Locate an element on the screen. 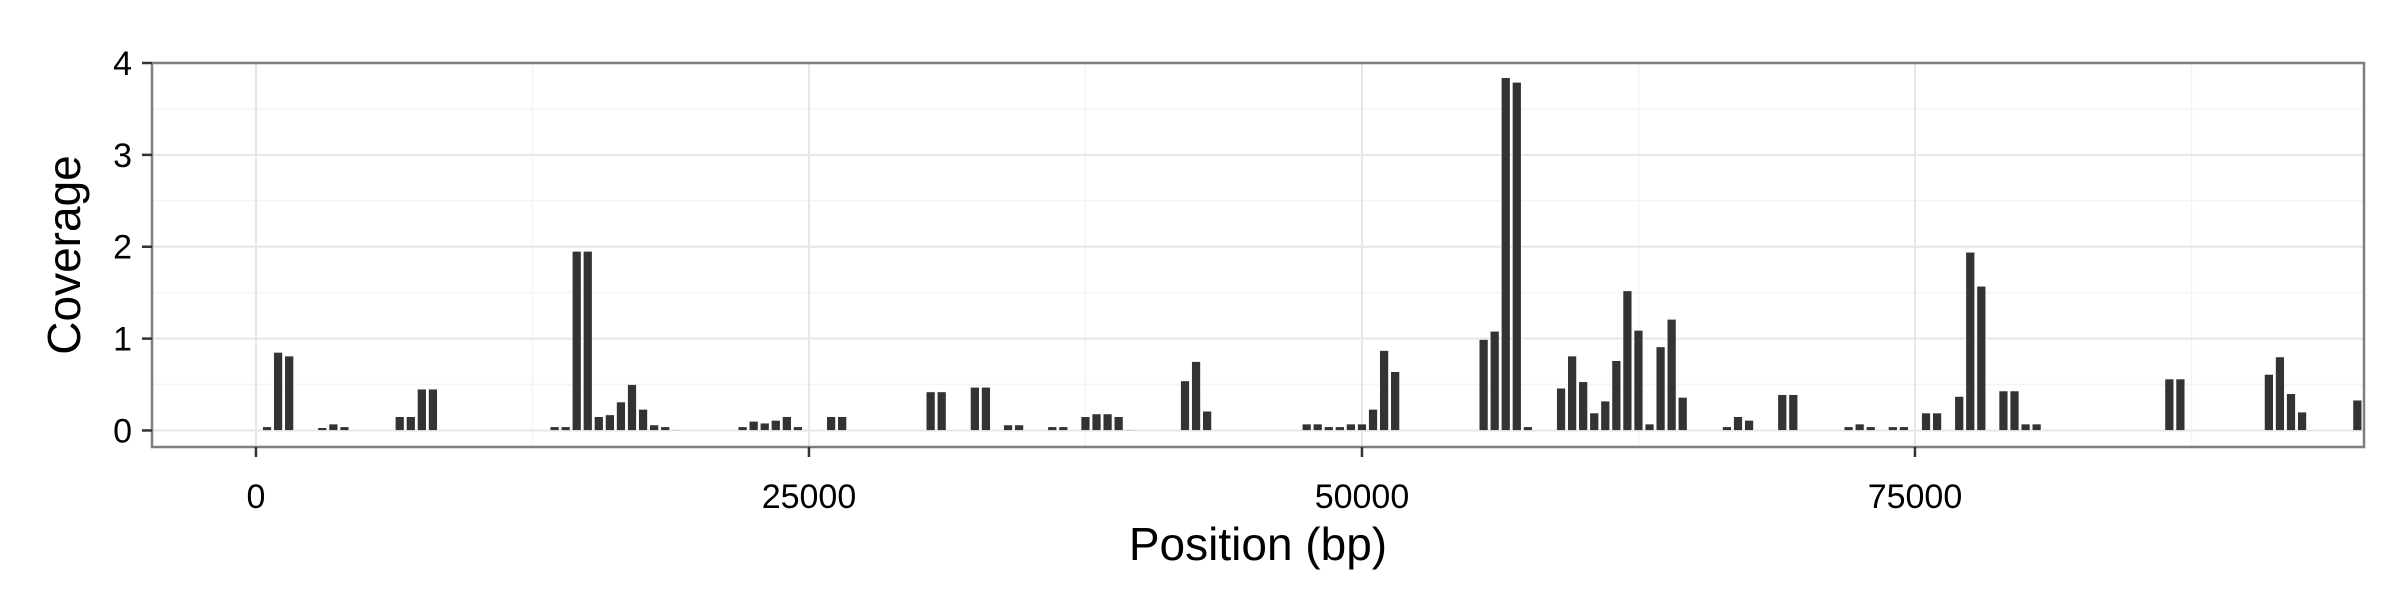 Image resolution: width=2400 pixels, height=600 pixels. y-tick-label: 3 is located at coordinates (122, 156).